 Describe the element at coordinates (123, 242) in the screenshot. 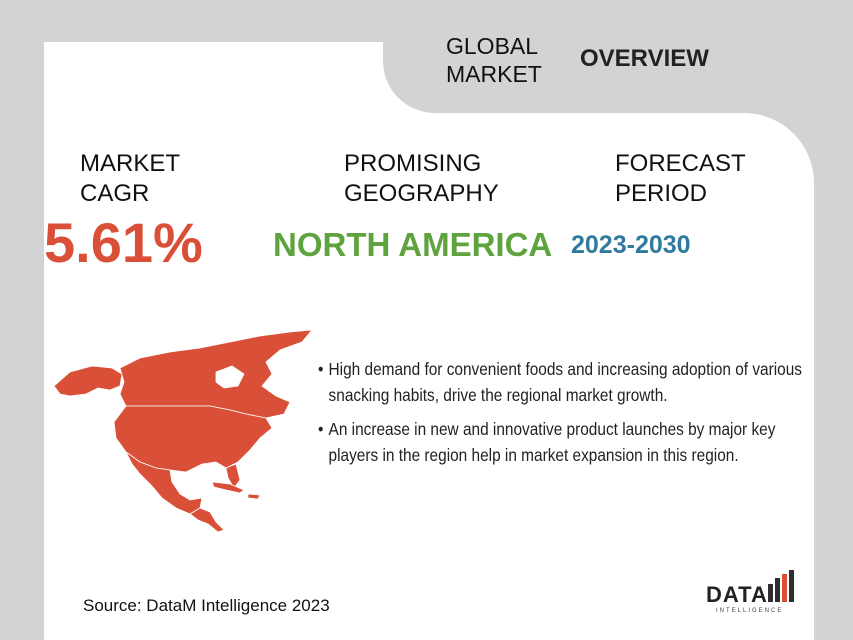

I see `cagr-value: 5.61%` at that location.